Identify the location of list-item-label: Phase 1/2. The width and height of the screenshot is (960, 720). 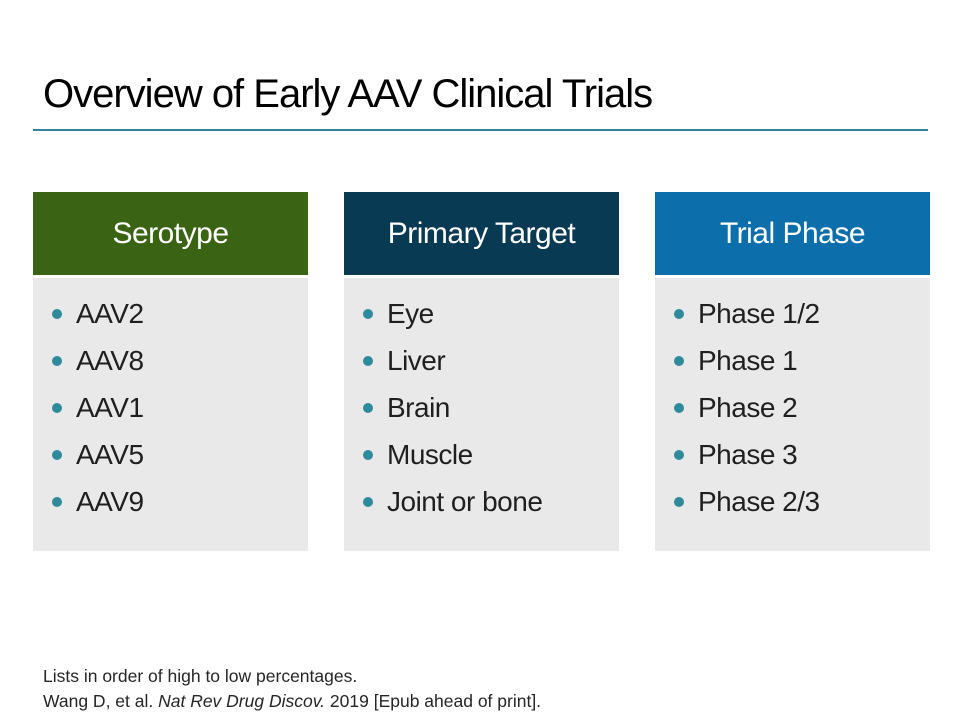
(759, 313).